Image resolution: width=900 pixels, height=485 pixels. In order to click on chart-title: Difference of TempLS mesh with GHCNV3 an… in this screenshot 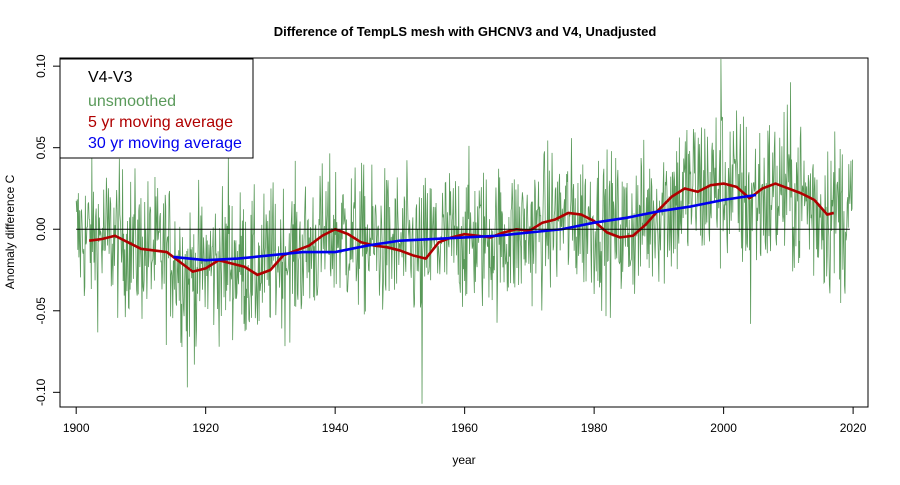, I will do `click(465, 31)`.